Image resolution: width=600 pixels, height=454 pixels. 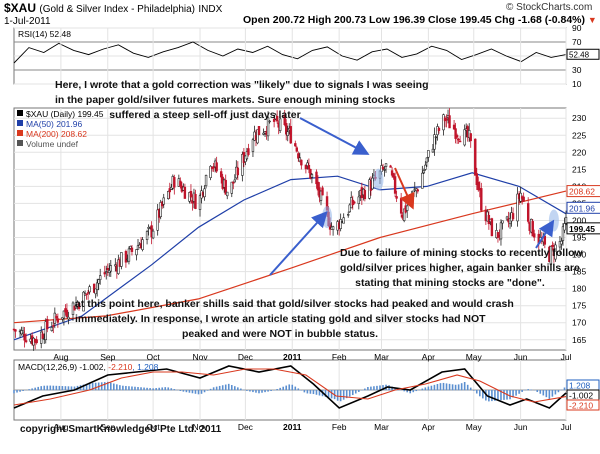 I want to click on price-tick-label: 190, so click(x=579, y=255).